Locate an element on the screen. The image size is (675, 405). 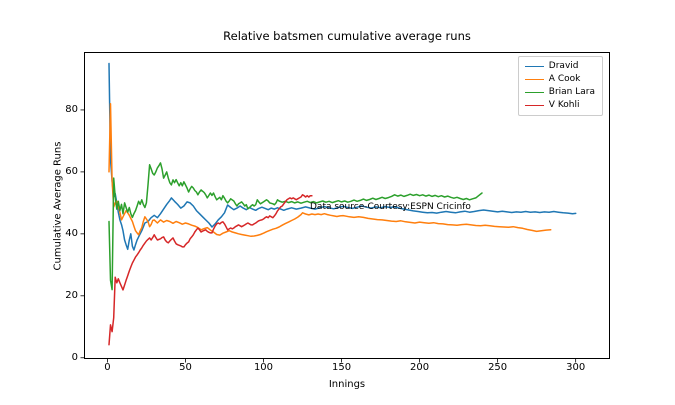
y-axis-label: Cumulative Average Runs is located at coordinates (57, 205).